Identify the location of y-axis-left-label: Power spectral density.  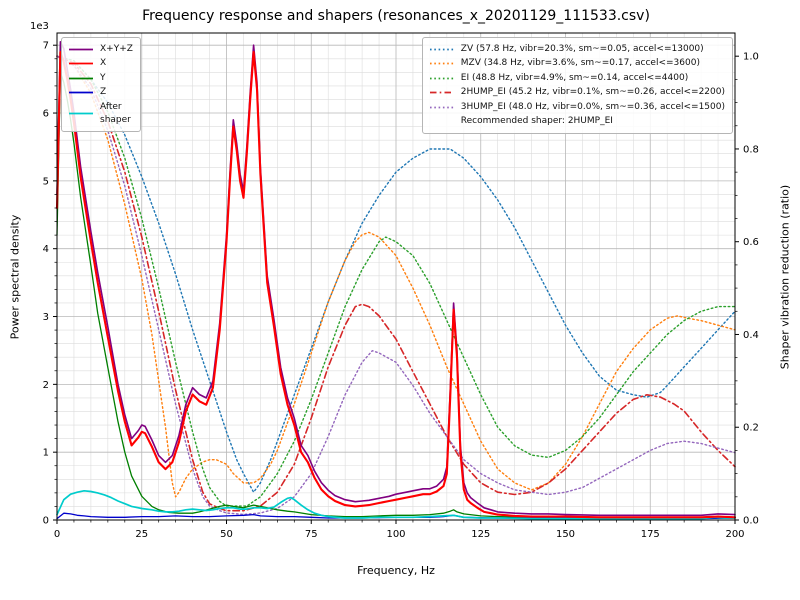
(15, 277).